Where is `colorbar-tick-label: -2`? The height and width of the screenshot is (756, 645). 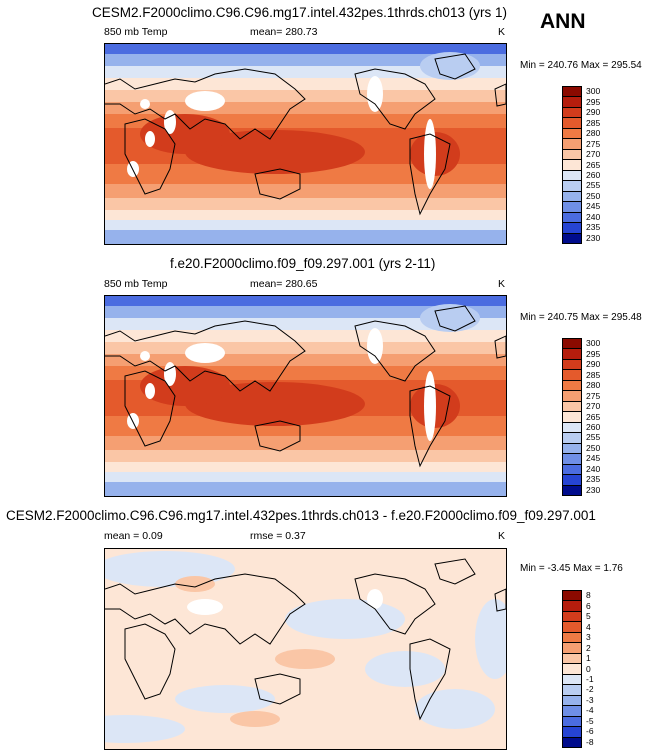
colorbar-tick-label: -2 is located at coordinates (590, 689).